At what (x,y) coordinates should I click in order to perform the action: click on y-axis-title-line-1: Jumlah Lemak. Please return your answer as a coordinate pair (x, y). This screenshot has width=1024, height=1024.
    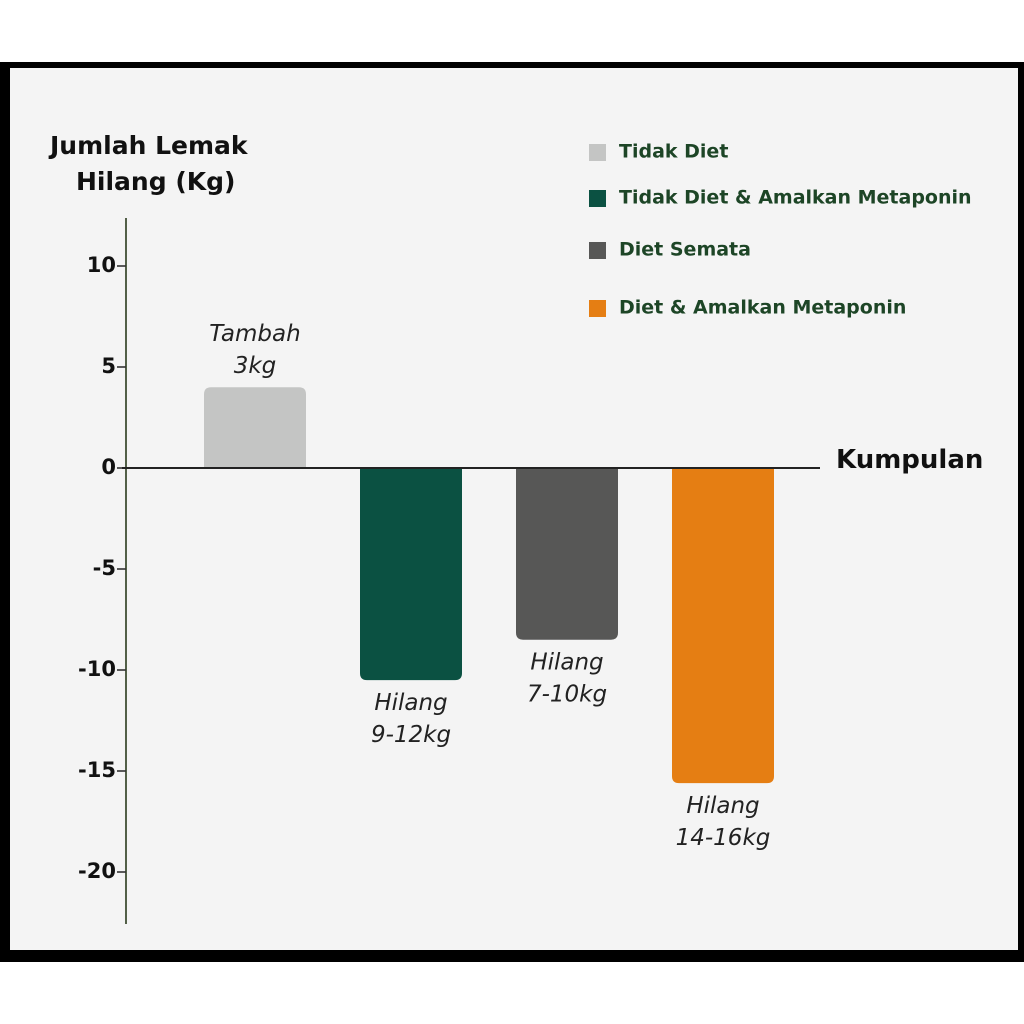
    Looking at the image, I should click on (148, 145).